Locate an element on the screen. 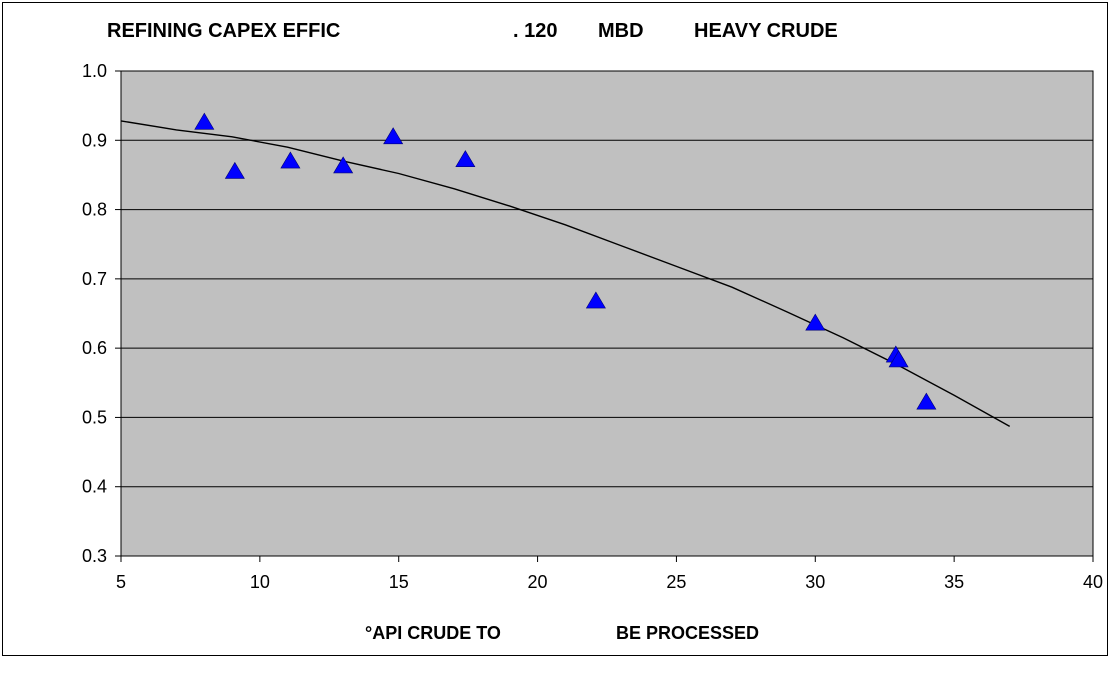 The width and height of the screenshot is (1112, 686). x-tick-label: 10 is located at coordinates (260, 582).